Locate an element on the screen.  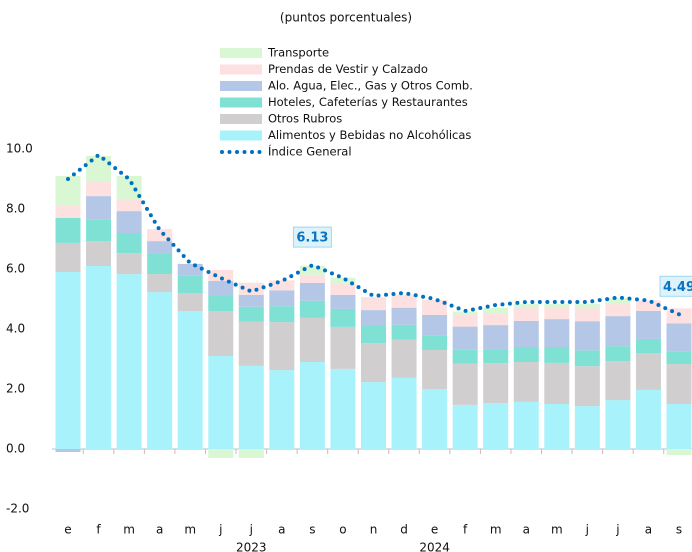
legend-label: Hoteles, Cafeterías y Restaurantes is located at coordinates (368, 102).